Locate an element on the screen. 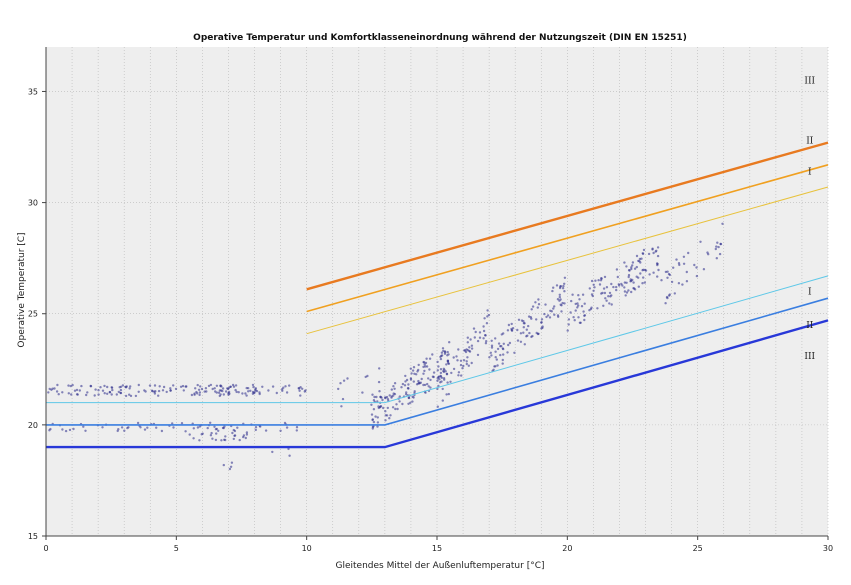 The height and width of the screenshot is (585, 851). y-tick-label: 20 is located at coordinates (33, 425).